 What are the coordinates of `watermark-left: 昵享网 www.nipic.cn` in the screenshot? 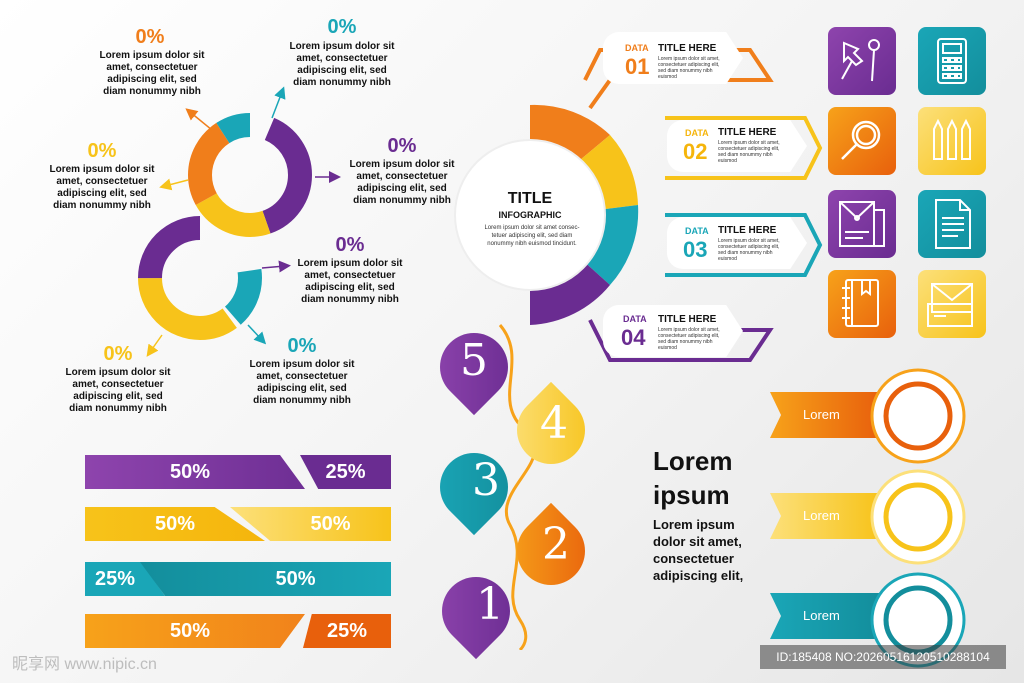 It's located at (84, 664).